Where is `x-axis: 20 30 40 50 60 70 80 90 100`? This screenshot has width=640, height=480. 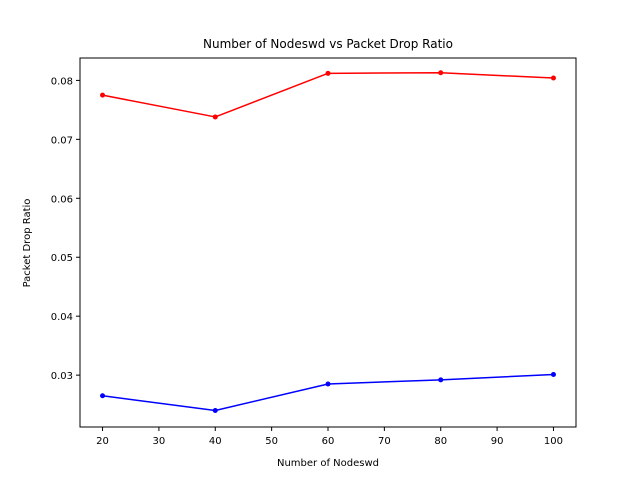
x-axis: 20 30 40 50 60 70 80 90 100 is located at coordinates (329, 437).